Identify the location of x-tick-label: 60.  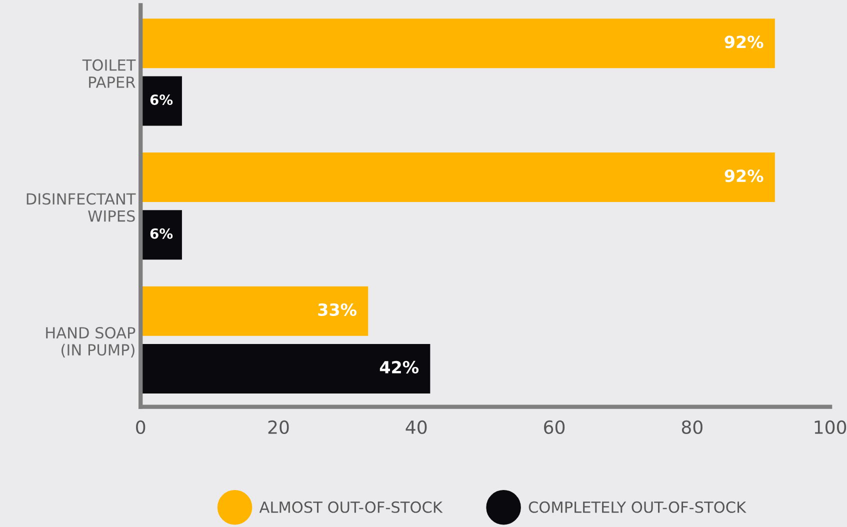
(554, 427).